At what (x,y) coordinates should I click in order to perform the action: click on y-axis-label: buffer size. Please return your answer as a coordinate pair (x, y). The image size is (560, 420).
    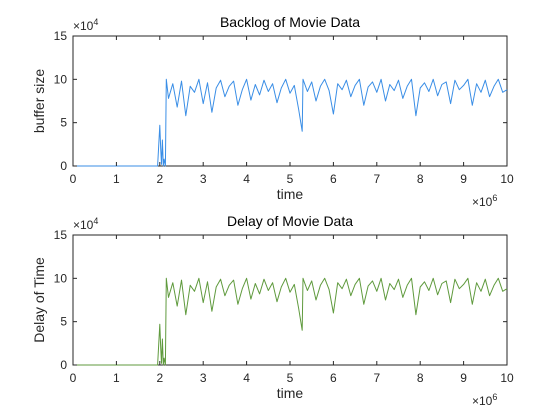
    Looking at the image, I should click on (39, 101).